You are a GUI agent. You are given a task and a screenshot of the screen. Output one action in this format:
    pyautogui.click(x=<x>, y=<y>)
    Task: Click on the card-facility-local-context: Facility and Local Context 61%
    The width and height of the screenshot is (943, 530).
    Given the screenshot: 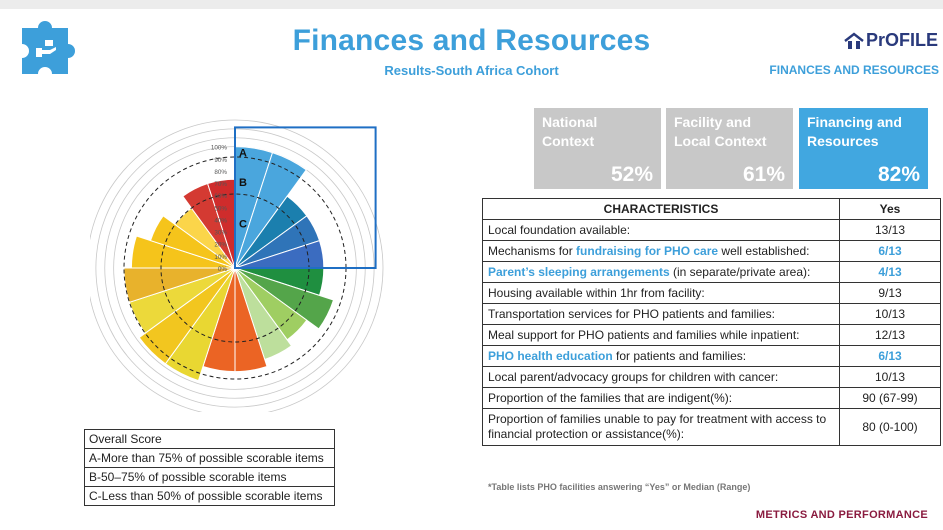 What is the action you would take?
    pyautogui.click(x=729, y=148)
    